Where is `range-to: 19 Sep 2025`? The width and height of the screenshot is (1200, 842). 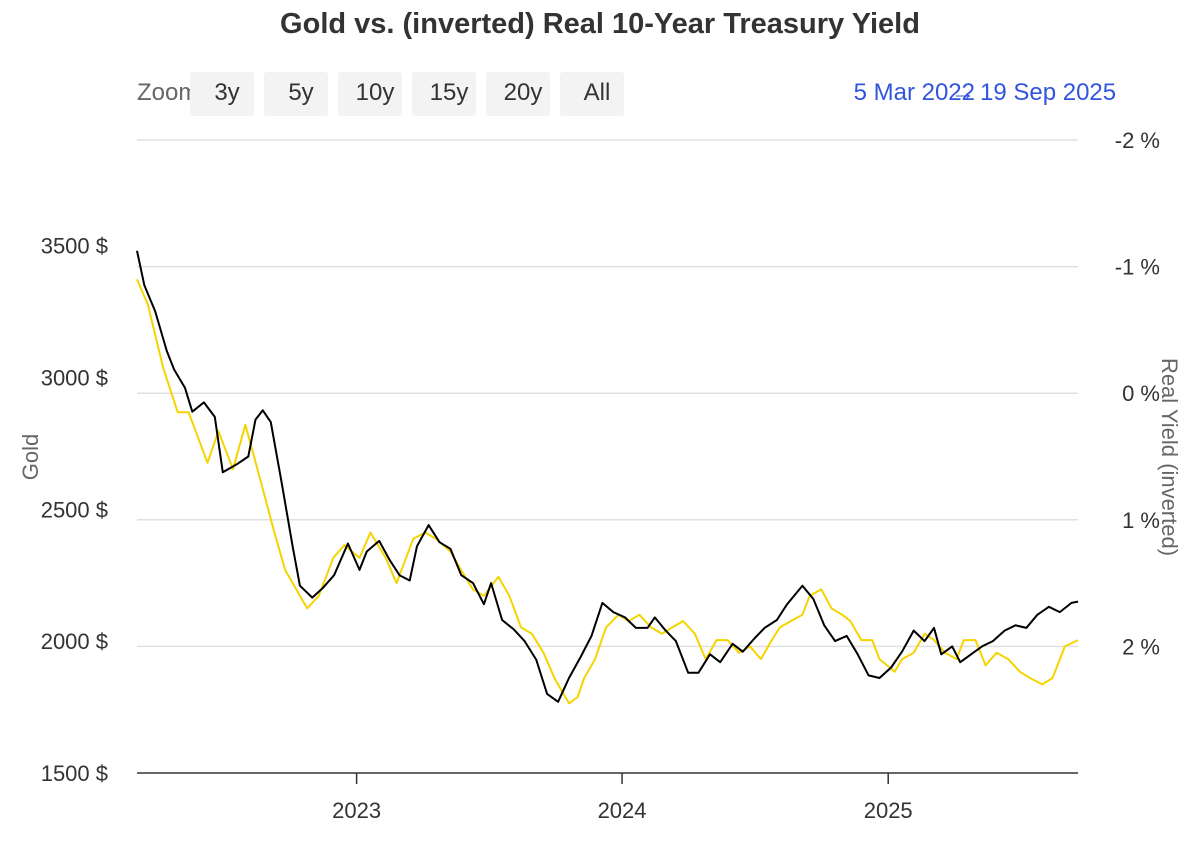 range-to: 19 Sep 2025 is located at coordinates (1048, 92).